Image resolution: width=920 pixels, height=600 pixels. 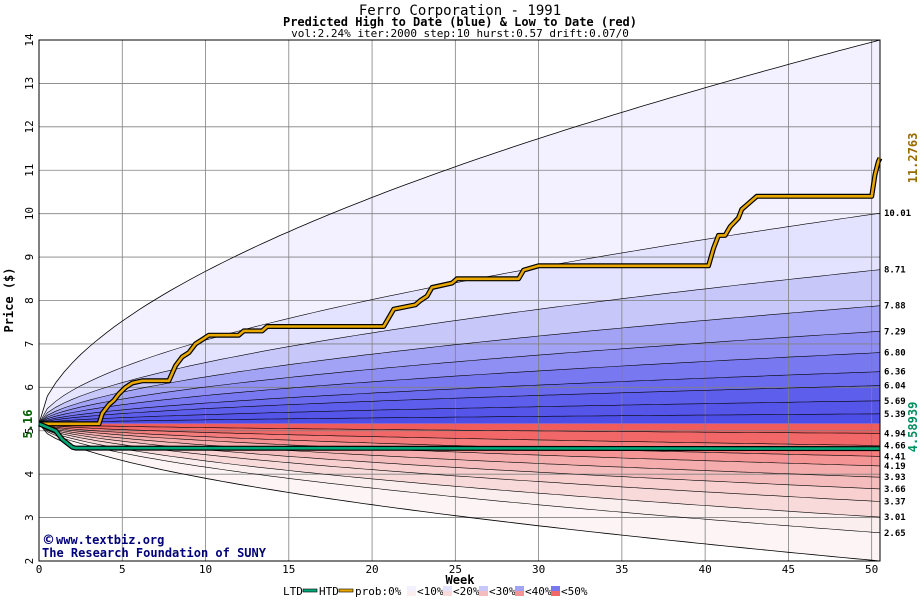 What do you see at coordinates (913, 158) in the screenshot?
I see `htd-end-label: 11.2763` at bounding box center [913, 158].